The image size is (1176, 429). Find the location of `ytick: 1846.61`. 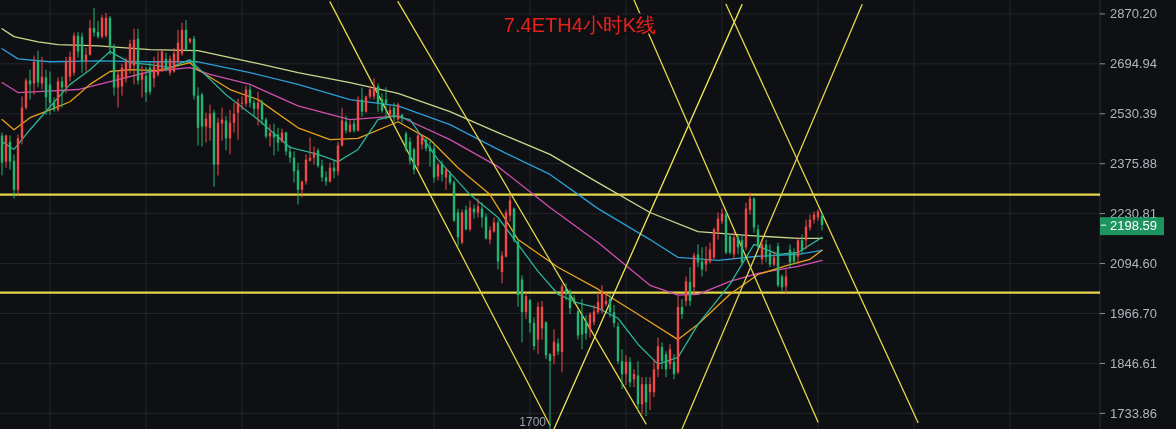

ytick: 1846.61 is located at coordinates (1133, 363).